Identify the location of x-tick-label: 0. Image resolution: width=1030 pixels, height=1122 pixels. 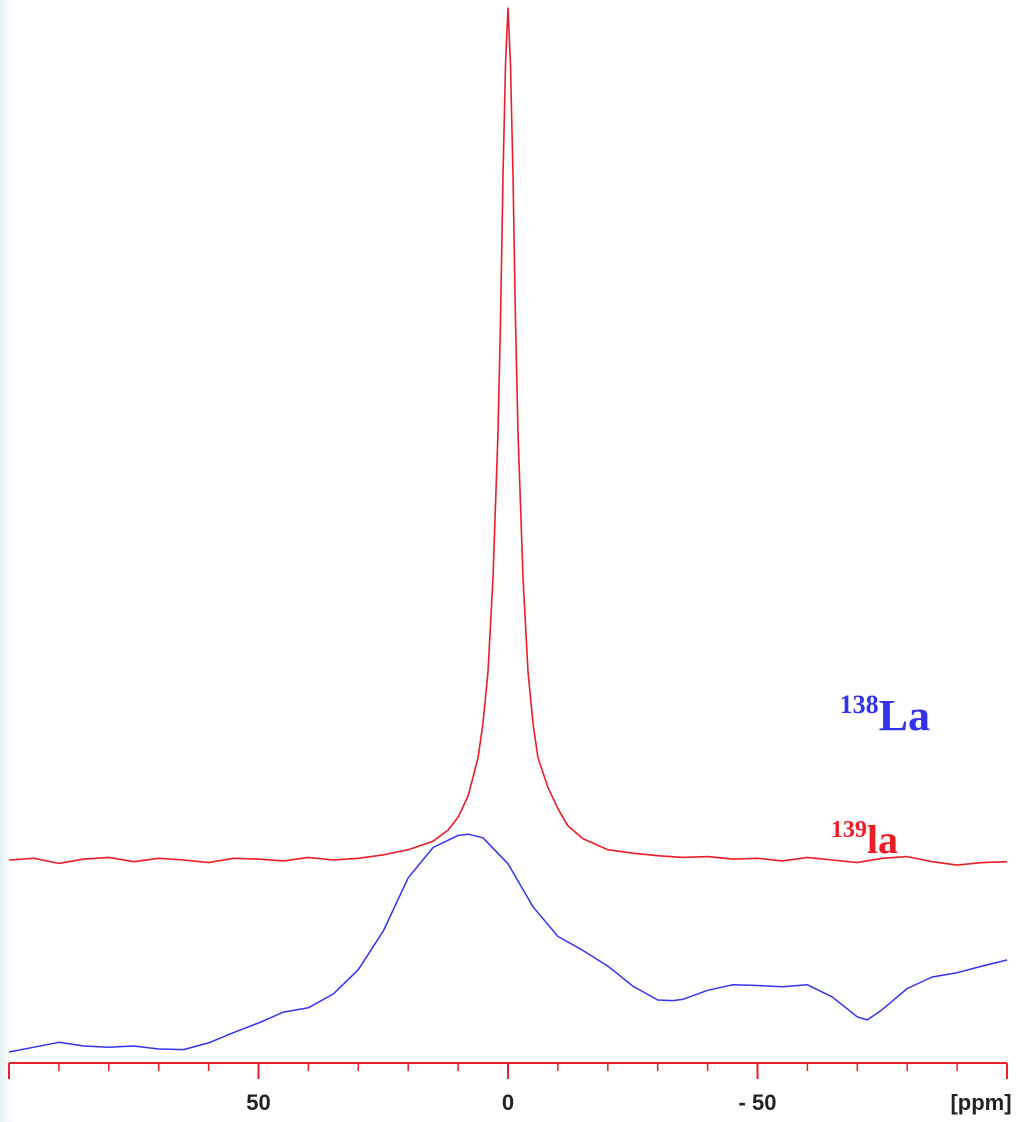
(508, 1102).